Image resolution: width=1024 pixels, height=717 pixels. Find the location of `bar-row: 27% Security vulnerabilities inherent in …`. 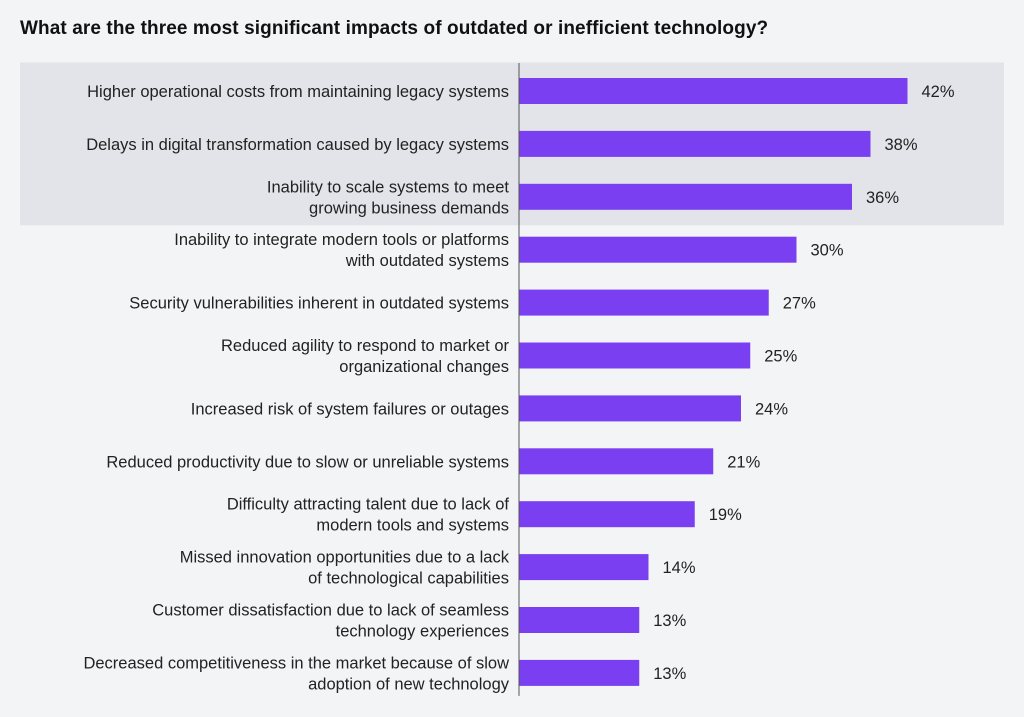

bar-row: 27% Security vulnerabilities inherent in … is located at coordinates (472, 302).